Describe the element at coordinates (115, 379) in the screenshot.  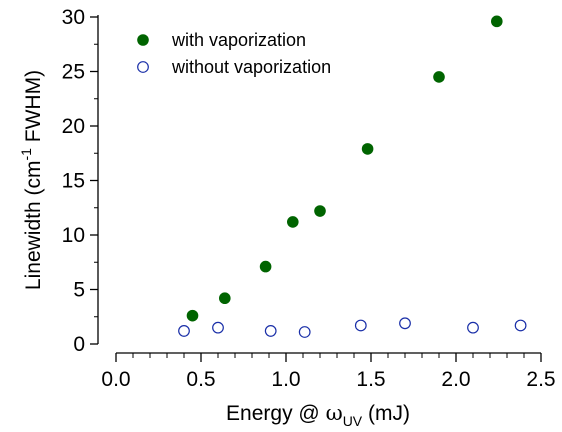
I see `x-tick-label: 0.0` at that location.